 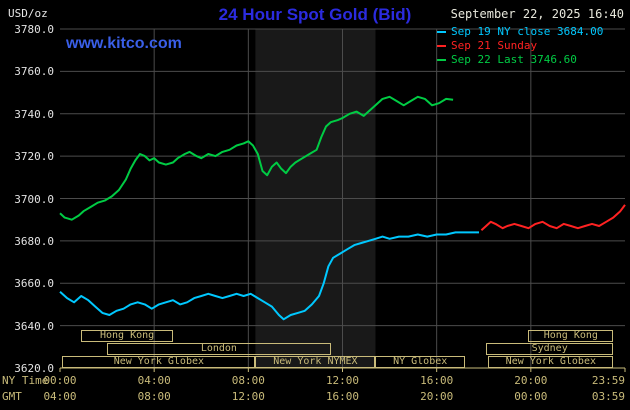 What do you see at coordinates (34, 368) in the screenshot?
I see `y-axis-tick-label: 3620.0` at bounding box center [34, 368].